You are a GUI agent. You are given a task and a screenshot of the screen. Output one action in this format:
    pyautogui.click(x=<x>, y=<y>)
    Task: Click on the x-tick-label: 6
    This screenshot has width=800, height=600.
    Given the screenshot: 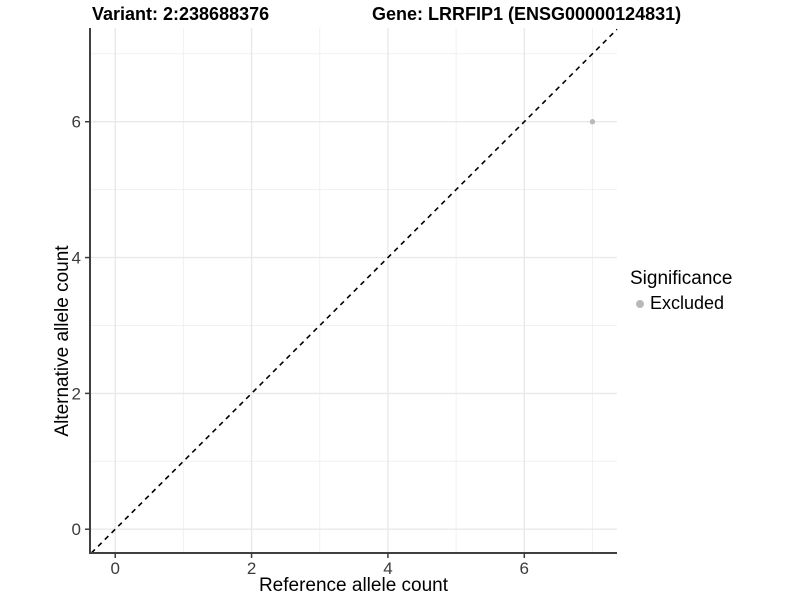 What is the action you would take?
    pyautogui.click(x=524, y=568)
    